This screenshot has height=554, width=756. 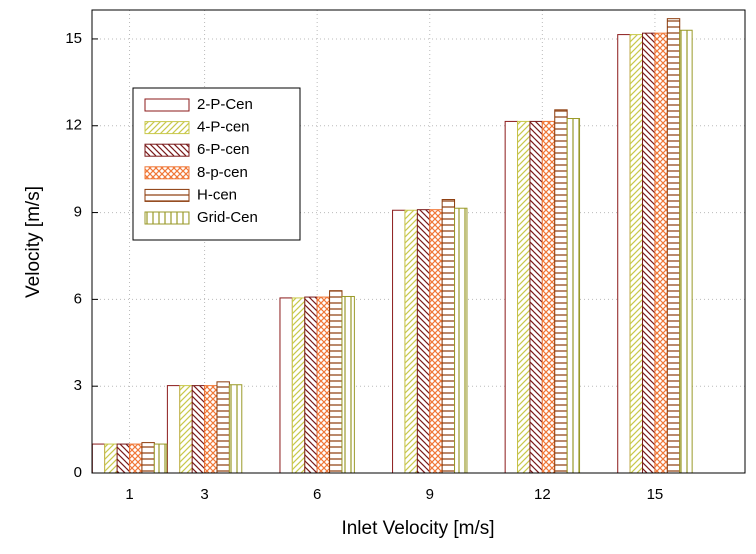 What do you see at coordinates (204, 494) in the screenshot?
I see `x-tick-label: 3` at bounding box center [204, 494].